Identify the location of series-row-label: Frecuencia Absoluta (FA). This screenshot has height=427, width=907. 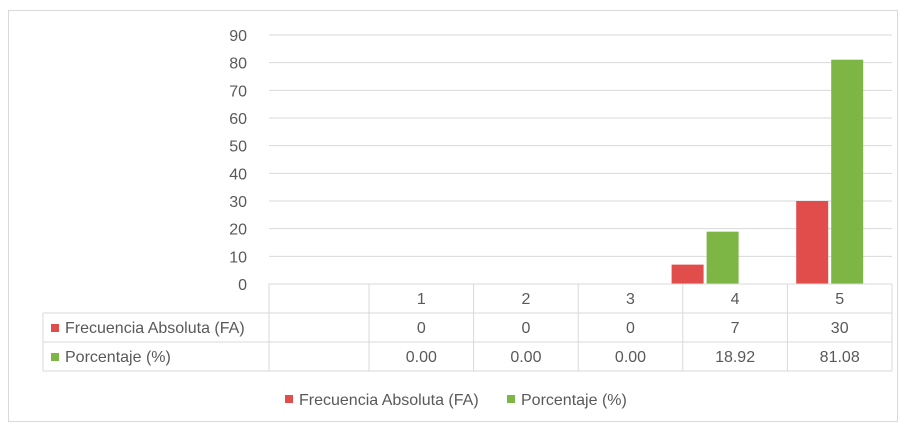
(155, 328).